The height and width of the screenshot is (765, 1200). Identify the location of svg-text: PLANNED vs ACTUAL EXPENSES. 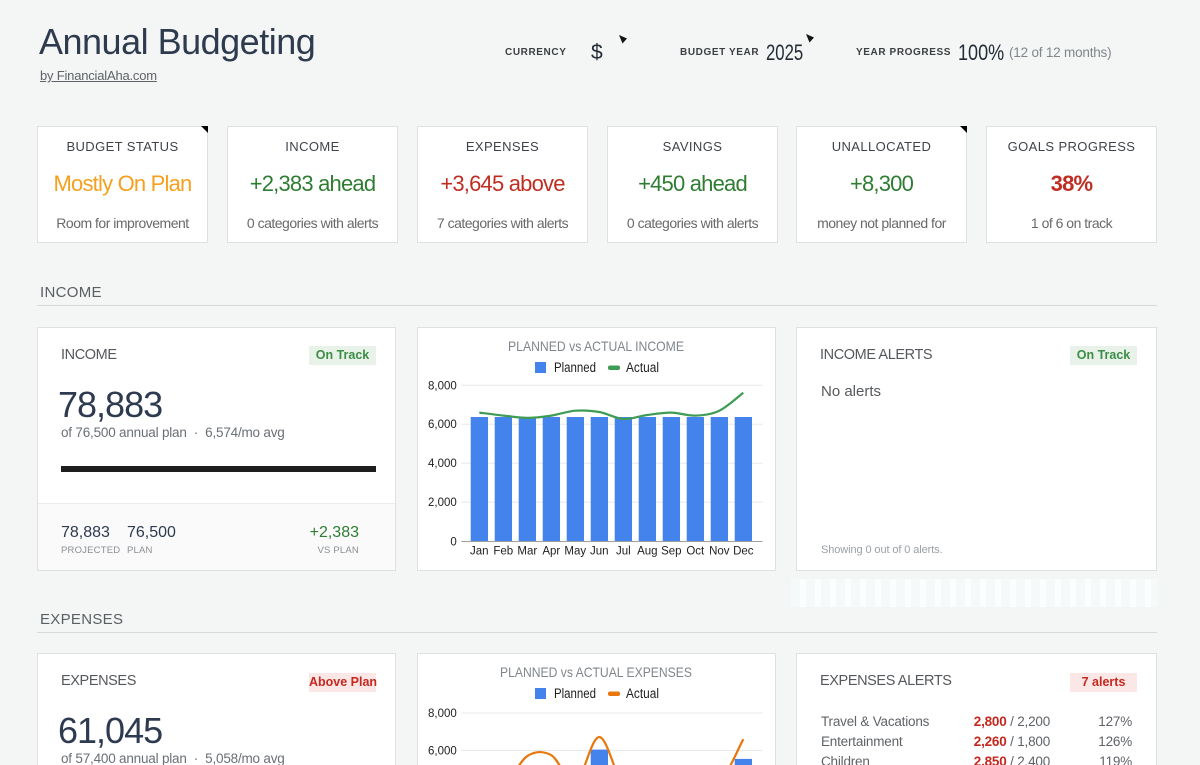
(596, 672).